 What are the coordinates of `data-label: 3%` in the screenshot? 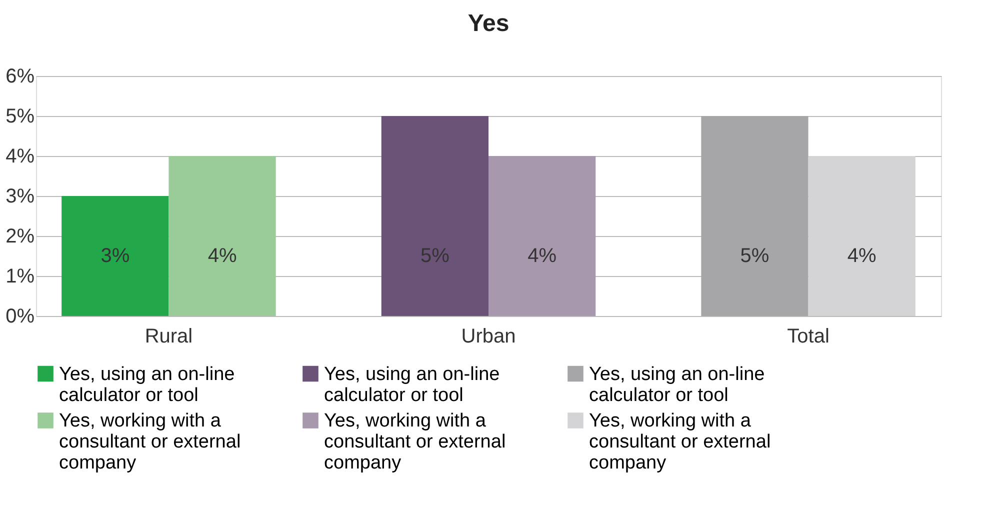 It's located at (115, 256).